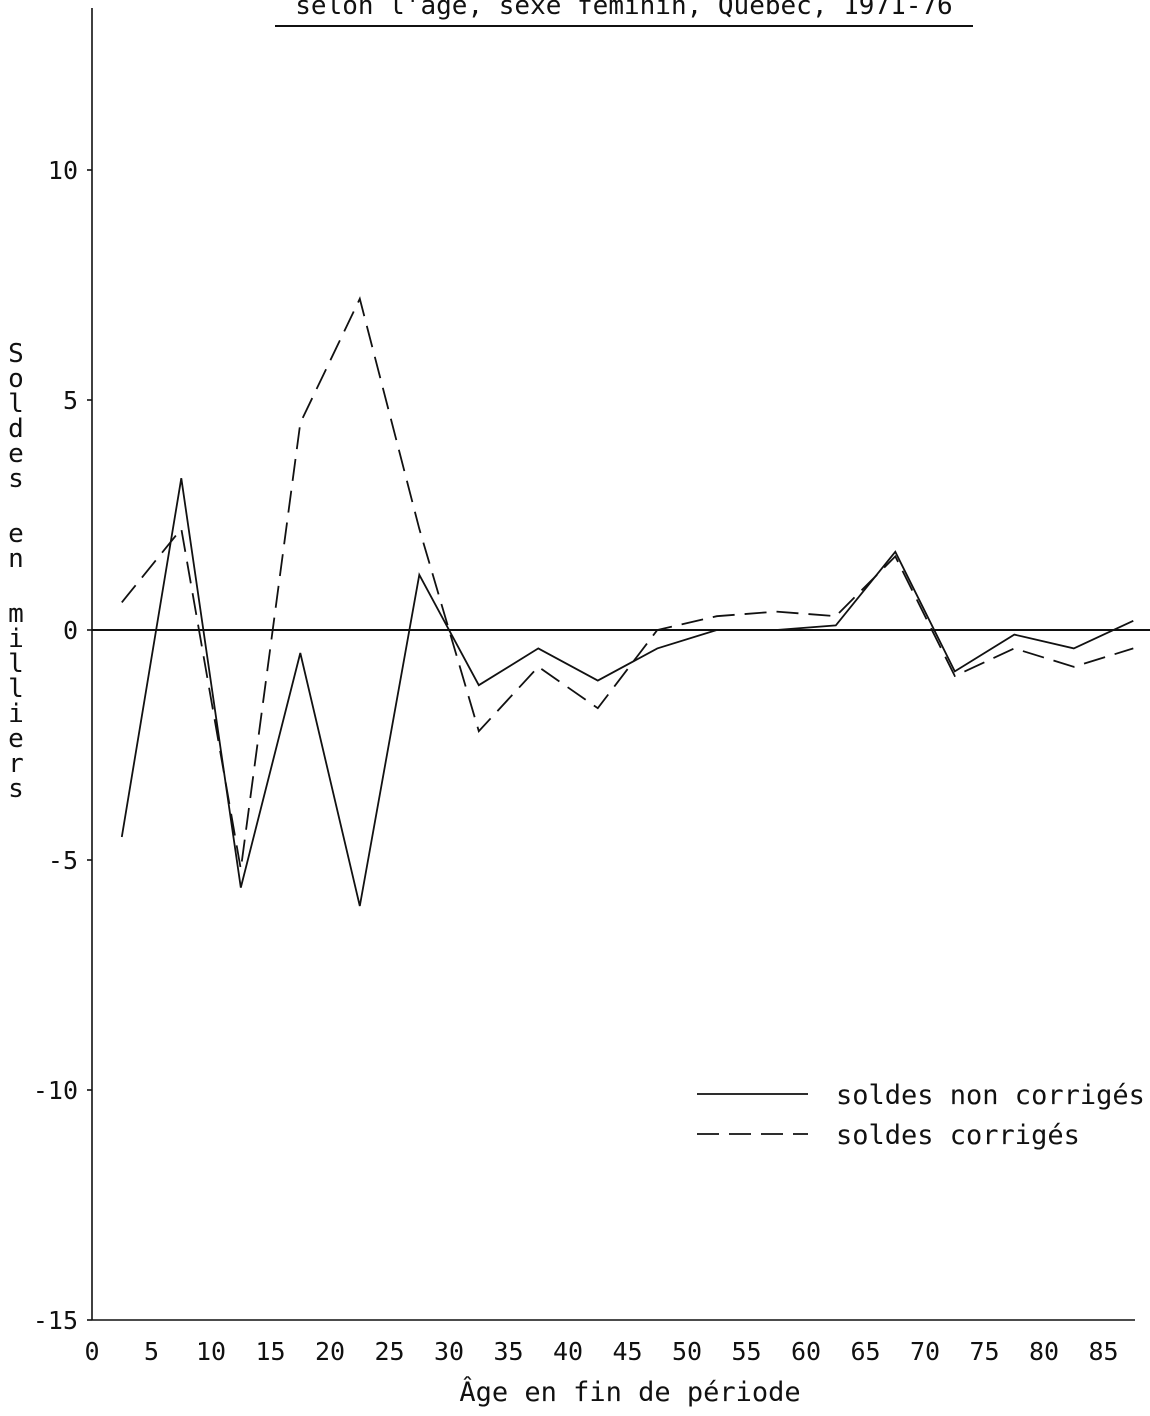 The width and height of the screenshot is (1150, 1416). What do you see at coordinates (16, 559) in the screenshot?
I see `y-axis-title-char: n` at bounding box center [16, 559].